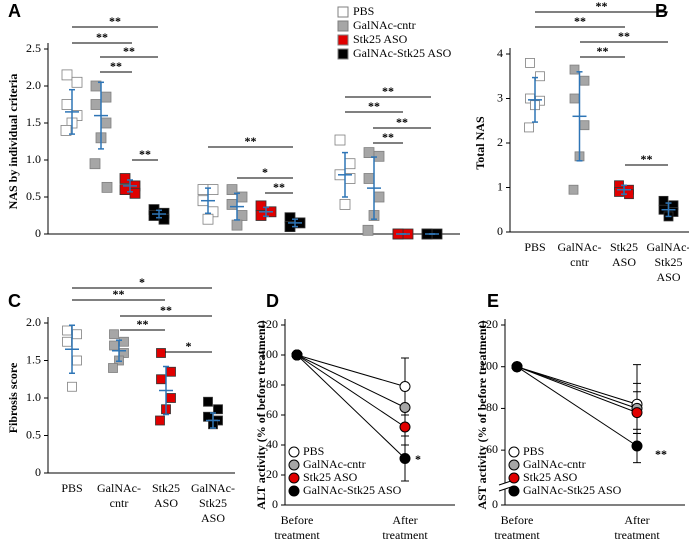  Describe the element at coordinates (500, 53) in the screenshot. I see `y-tick-label: 4` at that location.